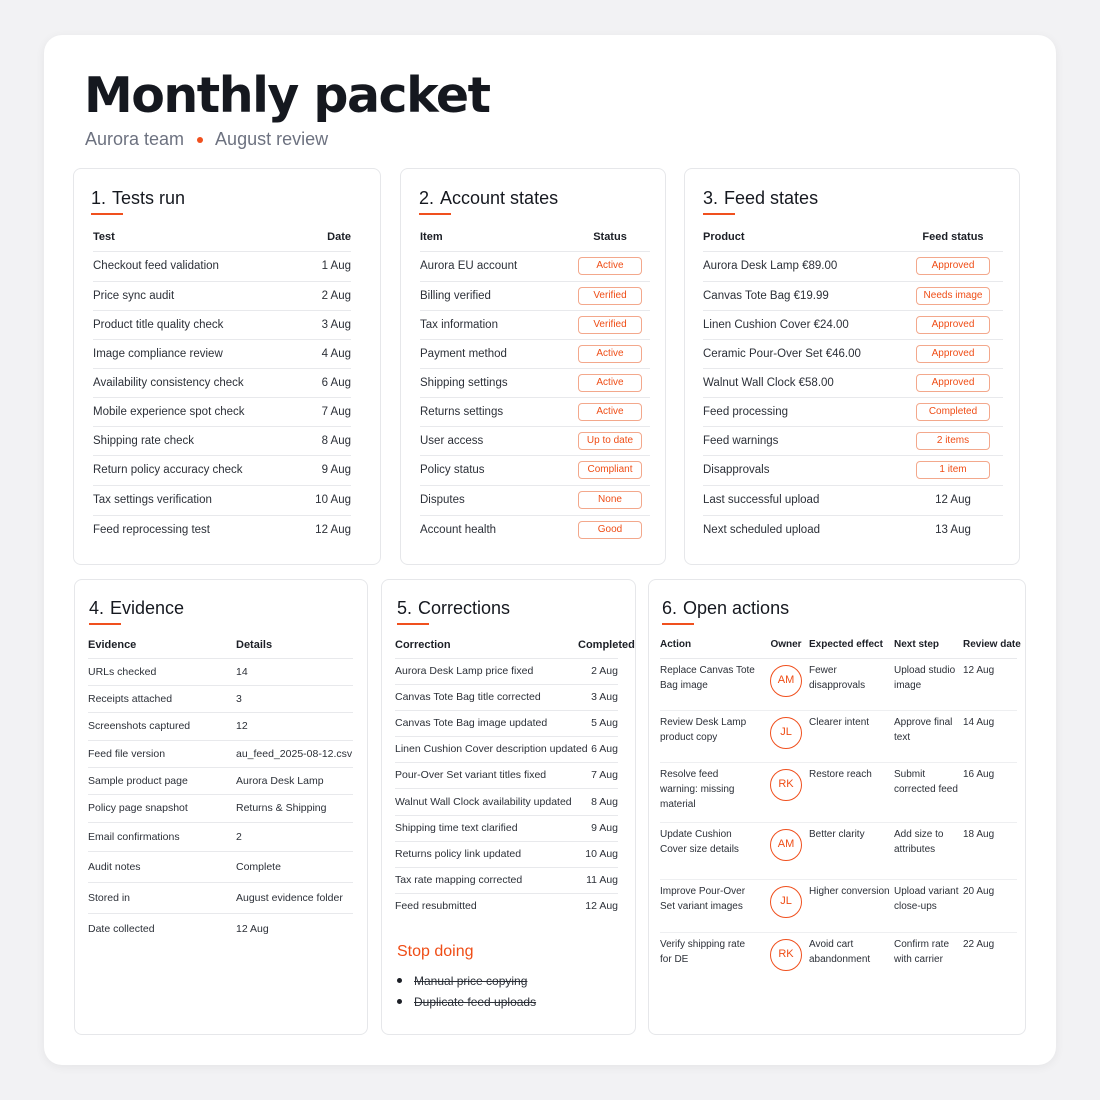 The width and height of the screenshot is (1100, 1100). What do you see at coordinates (712, 791) in the screenshot?
I see `action-cell: Resolve feed warning: missing material` at bounding box center [712, 791].